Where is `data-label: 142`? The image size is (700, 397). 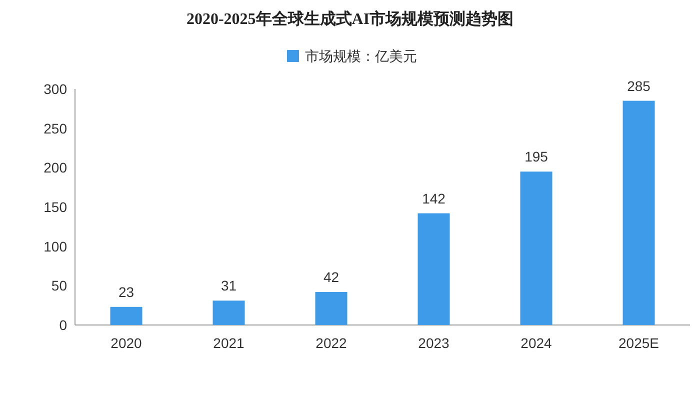
data-label: 142 is located at coordinates (434, 198).